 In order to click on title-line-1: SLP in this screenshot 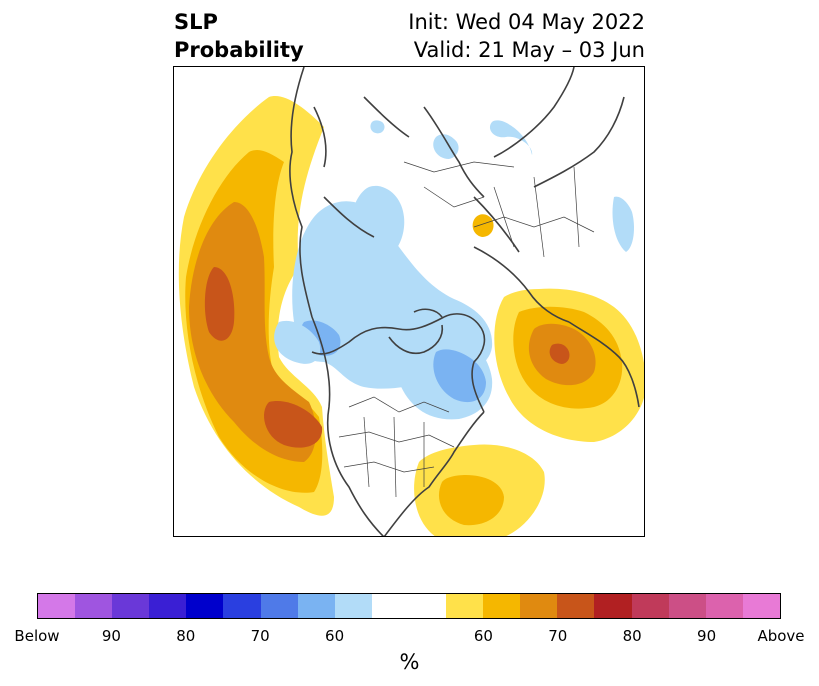, I will do `click(196, 22)`.